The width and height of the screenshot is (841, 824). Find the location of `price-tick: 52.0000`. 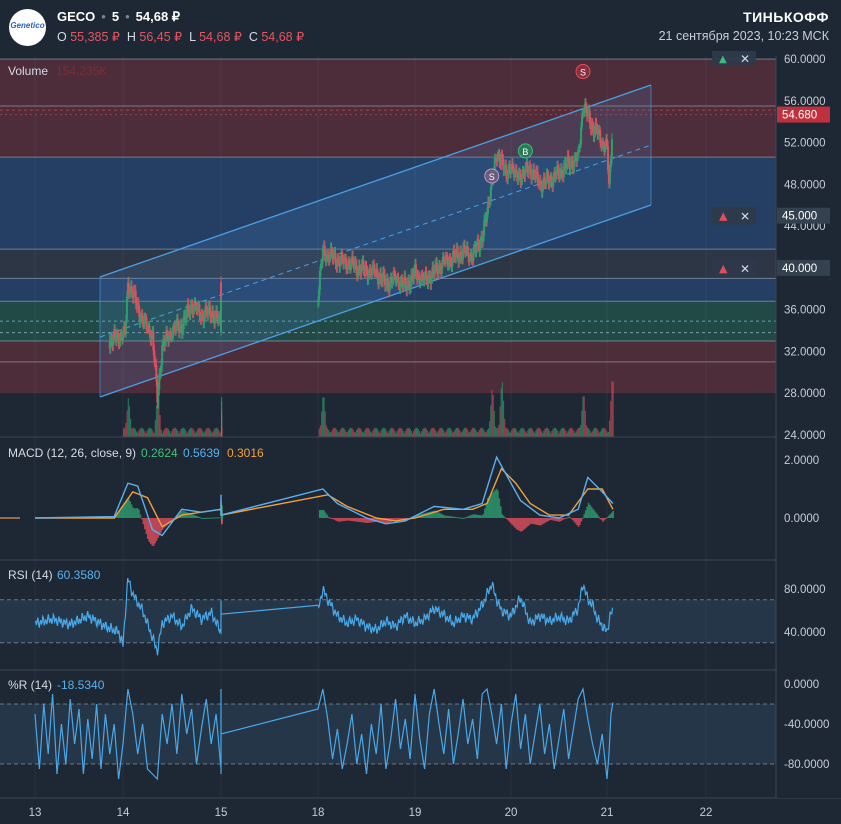

price-tick: 52.0000 is located at coordinates (805, 144).